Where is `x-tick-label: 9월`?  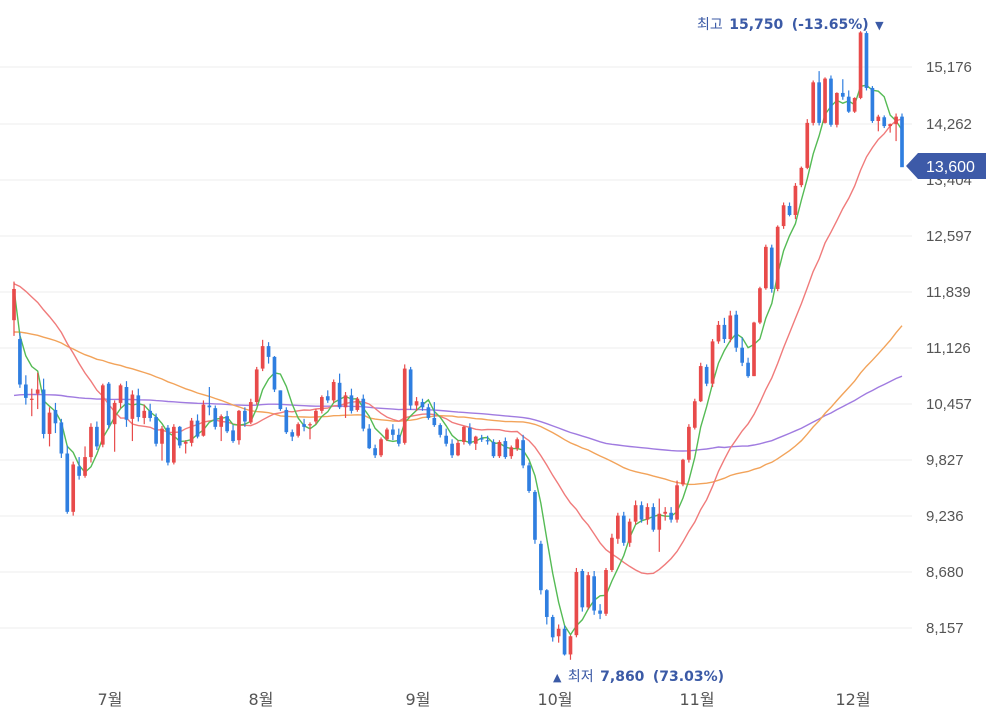
x-tick-label: 9월 is located at coordinates (418, 699).